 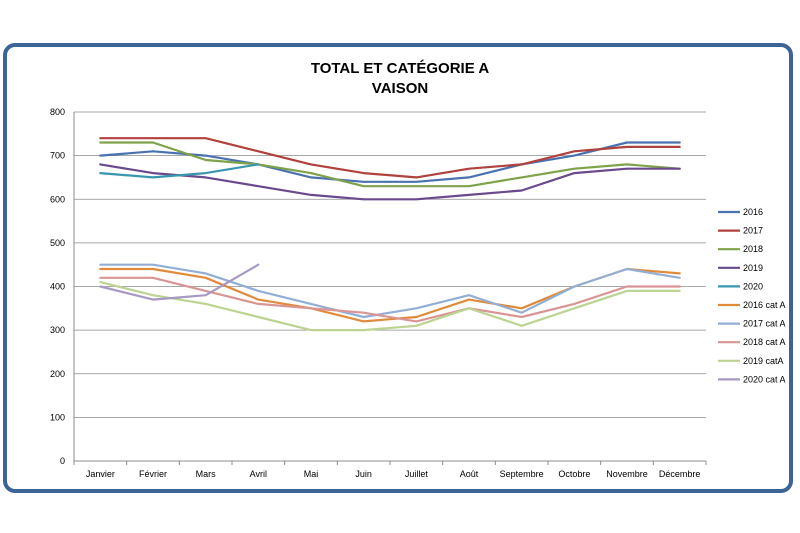 I want to click on x-tick-label: Février, so click(x=153, y=474).